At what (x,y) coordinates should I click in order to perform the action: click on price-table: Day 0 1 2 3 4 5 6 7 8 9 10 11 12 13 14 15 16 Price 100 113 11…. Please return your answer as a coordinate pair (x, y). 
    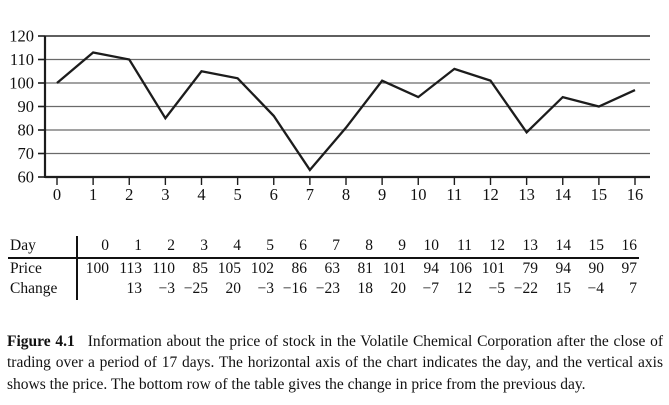
    Looking at the image, I should click on (323, 268).